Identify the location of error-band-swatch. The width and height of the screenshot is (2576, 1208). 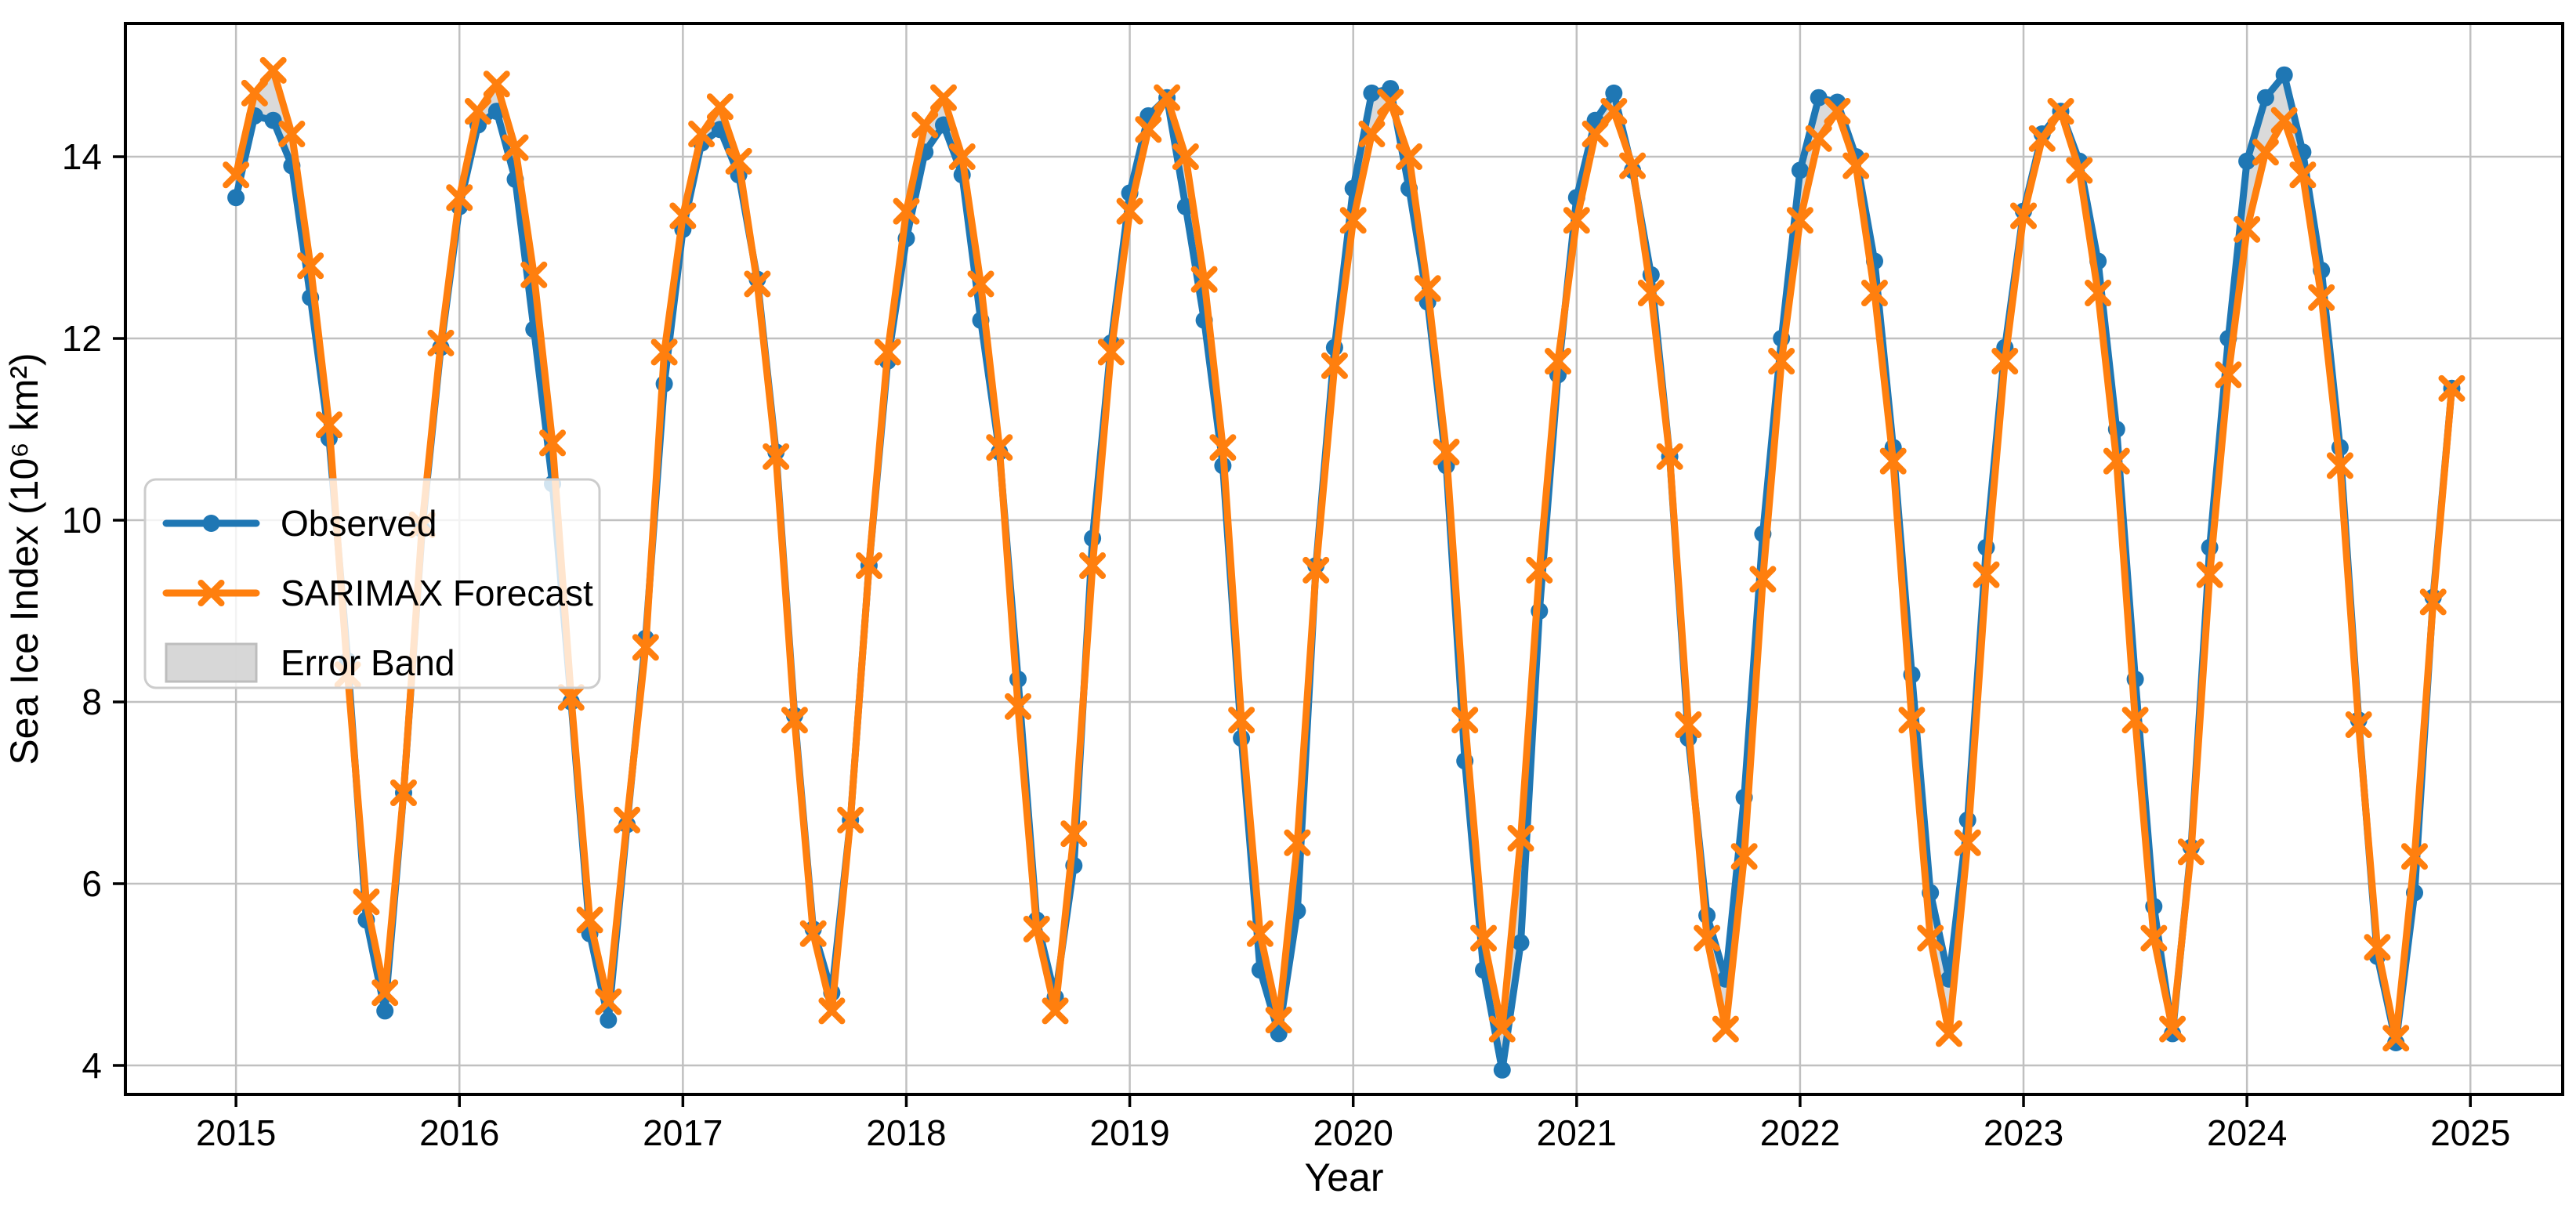
(211, 662).